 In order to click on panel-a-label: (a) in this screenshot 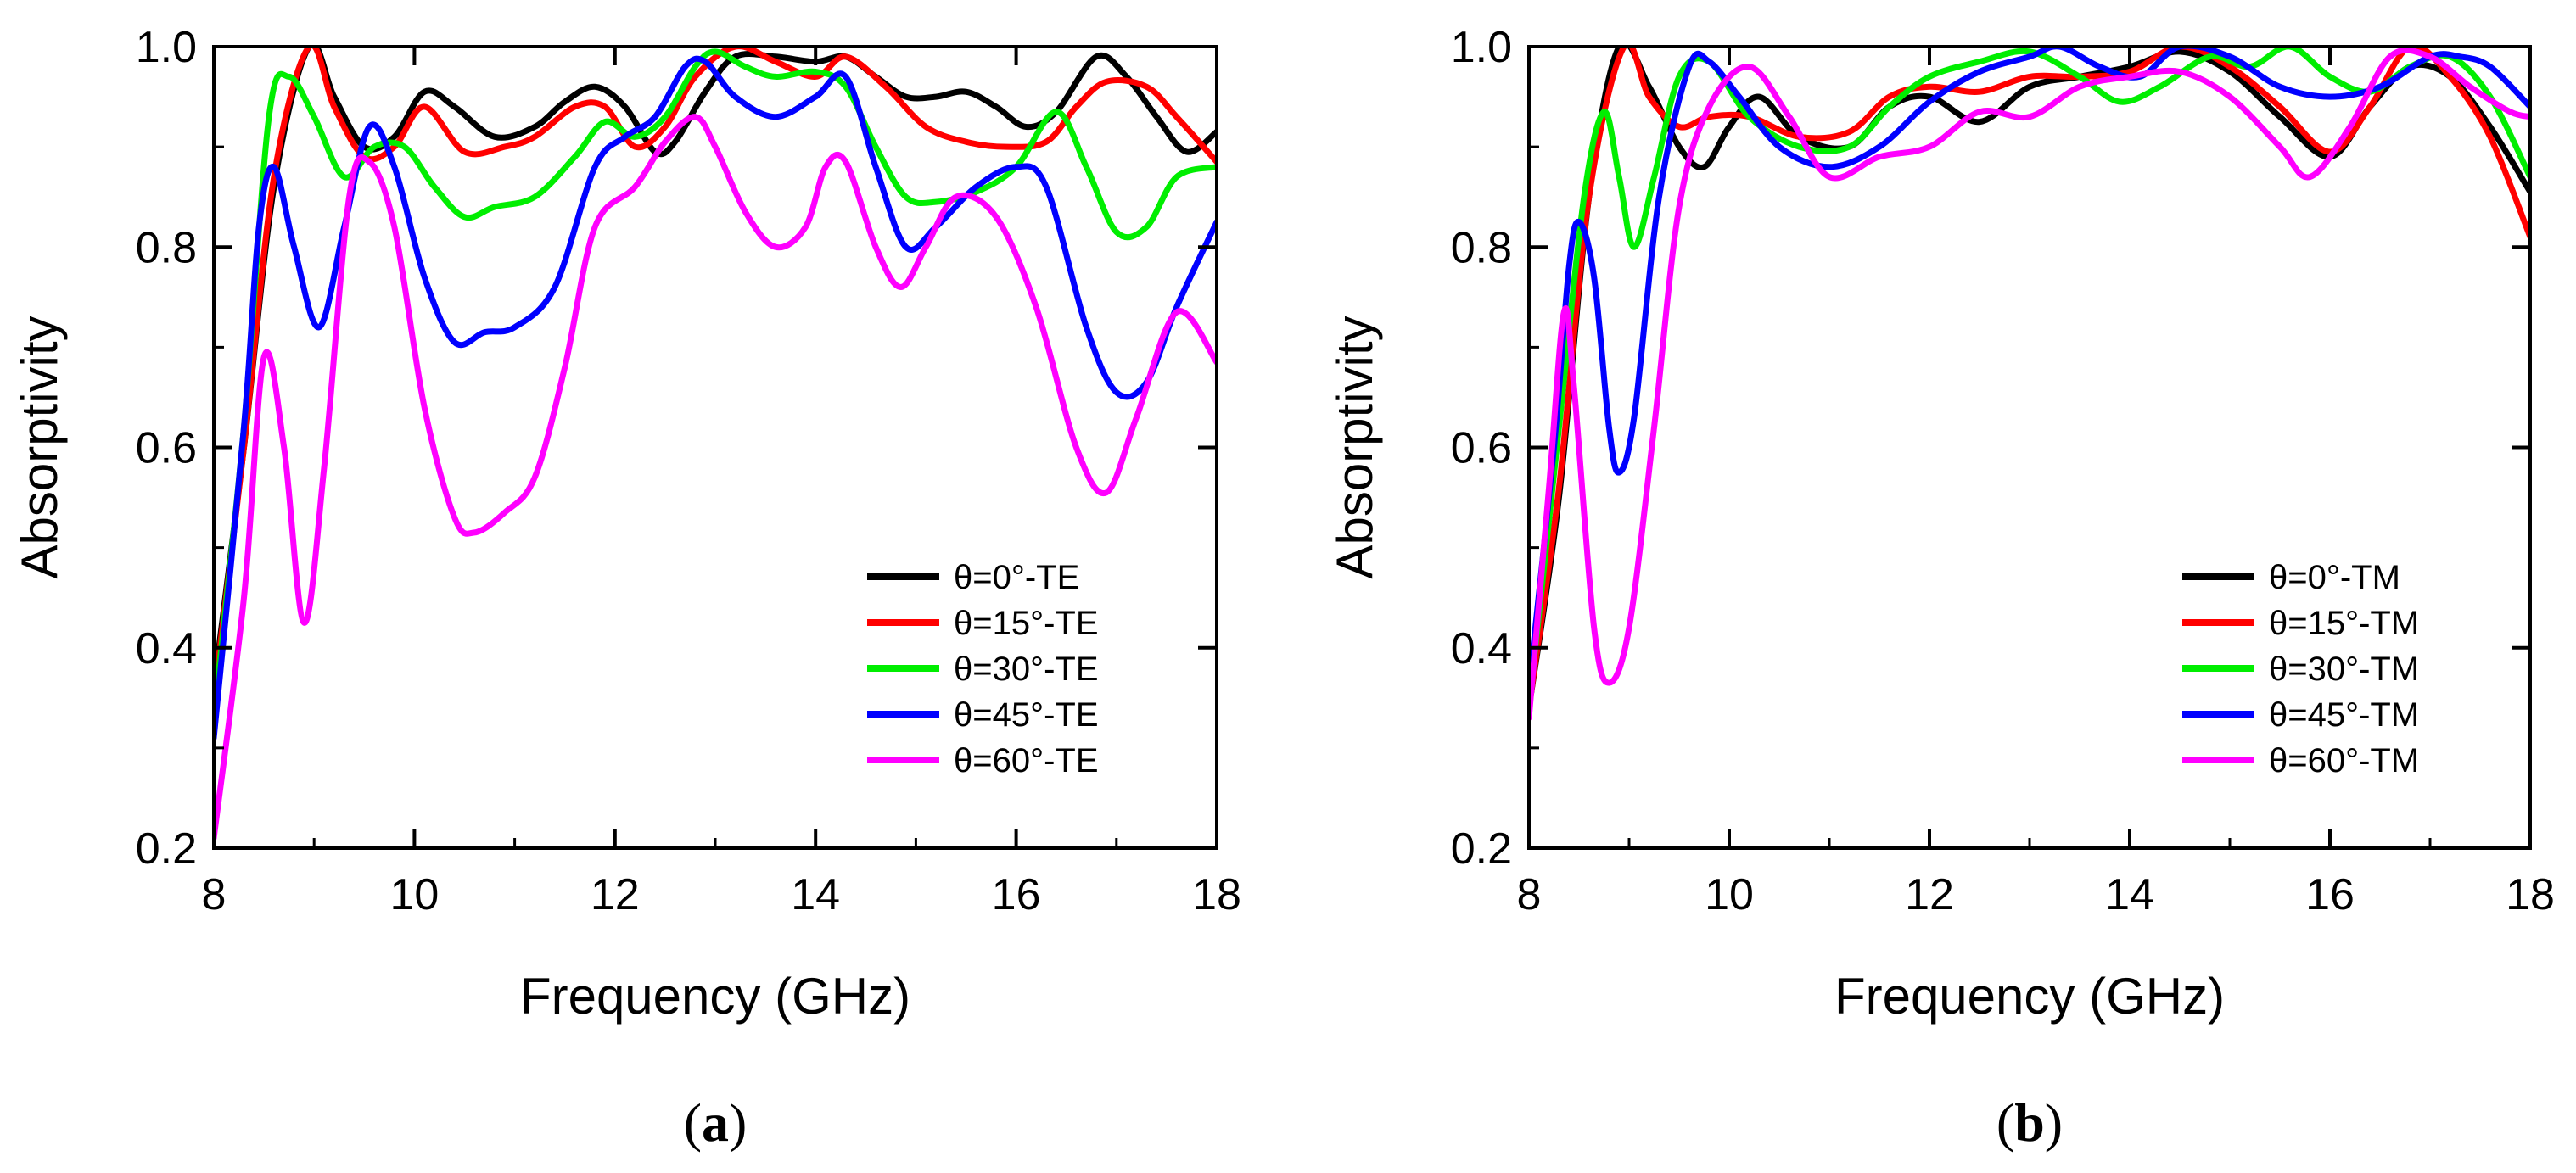, I will do `click(716, 1122)`.